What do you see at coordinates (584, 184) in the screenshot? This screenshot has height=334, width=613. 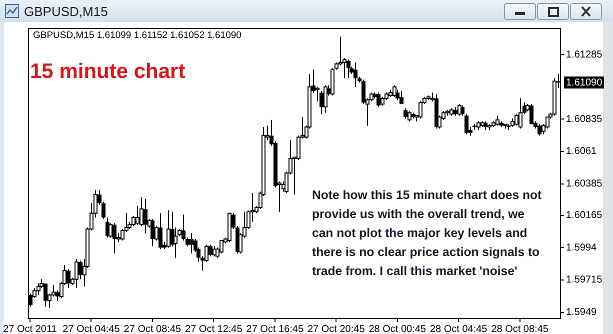 I see `y-tick-label: 1.60385` at bounding box center [584, 184].